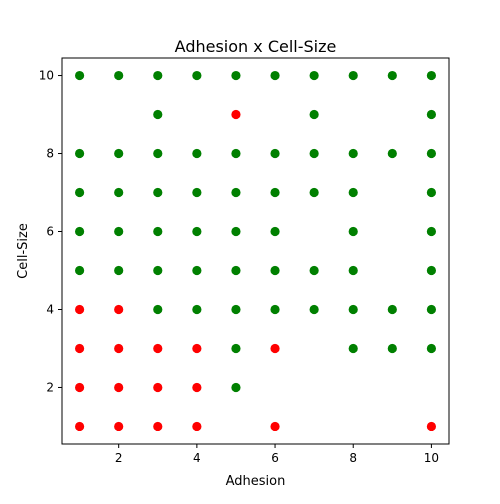 Image resolution: width=500 pixels, height=504 pixels. I want to click on x-tick-label: 4, so click(197, 458).